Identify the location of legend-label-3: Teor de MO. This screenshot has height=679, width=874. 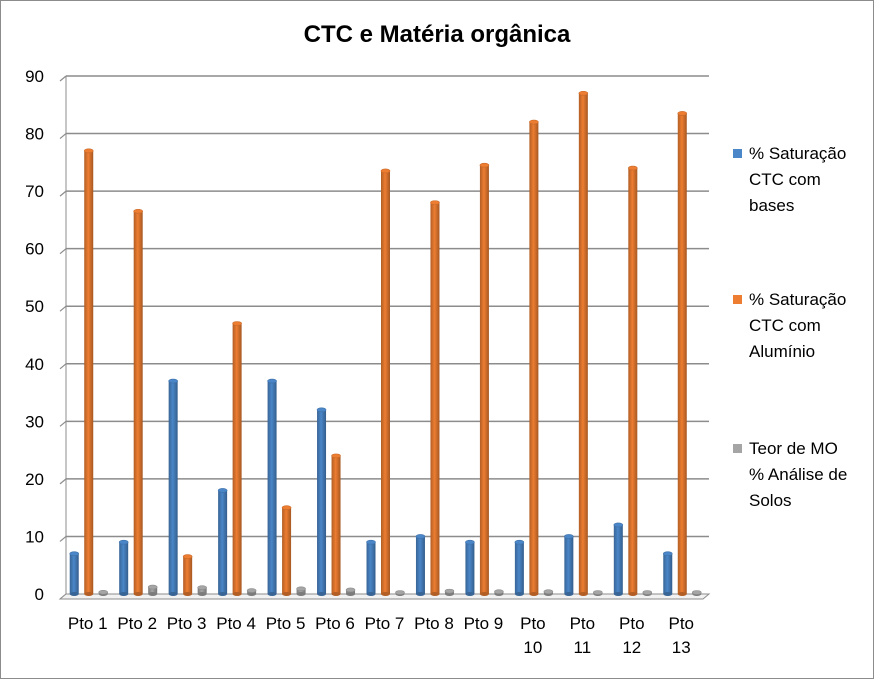
(793, 448).